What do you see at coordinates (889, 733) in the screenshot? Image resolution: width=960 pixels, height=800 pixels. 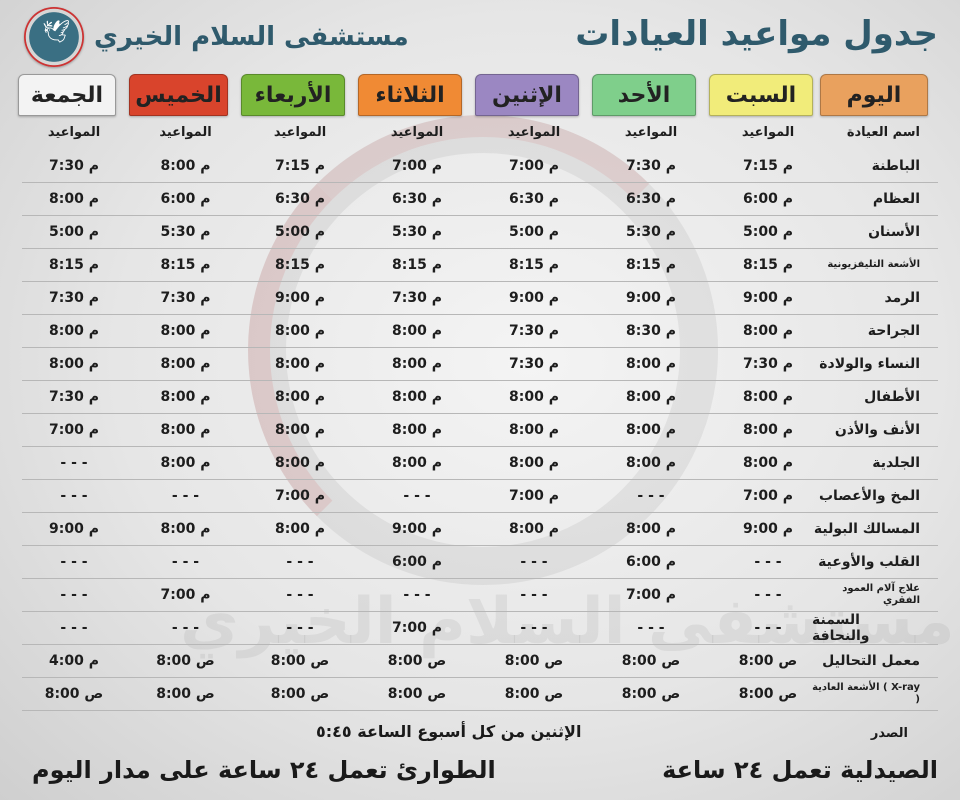 I see `chest-label: الصدر` at bounding box center [889, 733].